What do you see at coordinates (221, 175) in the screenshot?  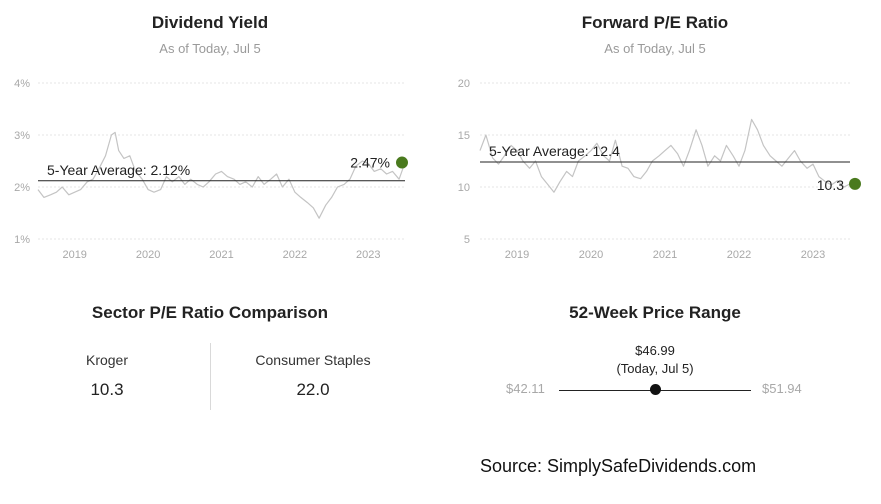 I see `yield-series-line` at bounding box center [221, 175].